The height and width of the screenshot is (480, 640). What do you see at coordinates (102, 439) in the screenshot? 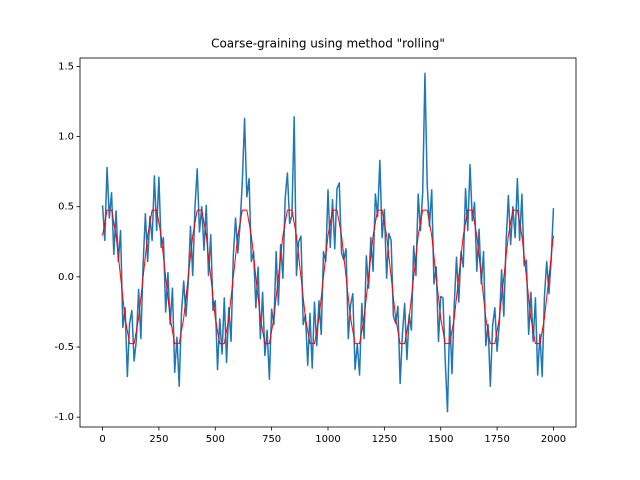
I see `x-tick-label: 0` at bounding box center [102, 439].